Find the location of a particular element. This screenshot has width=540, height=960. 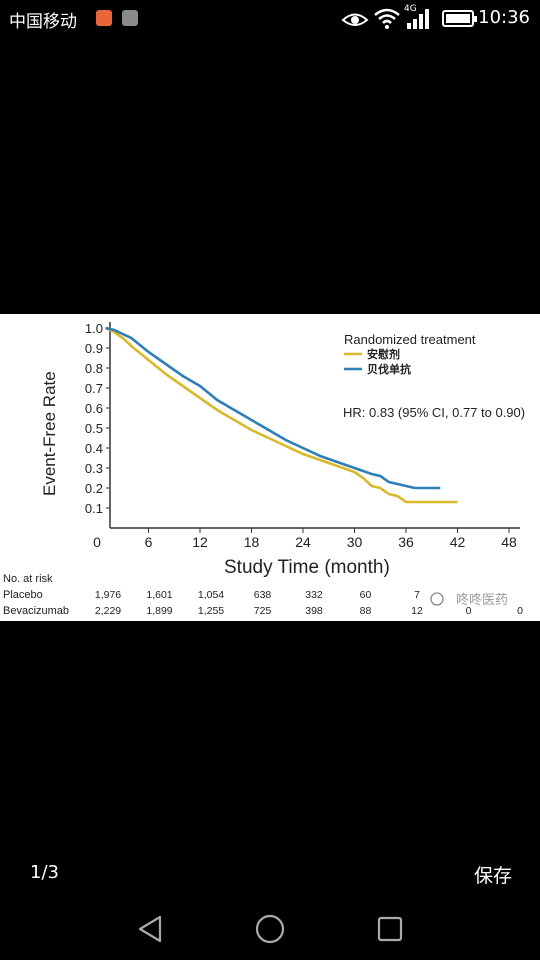

eye-icon is located at coordinates (355, 19).